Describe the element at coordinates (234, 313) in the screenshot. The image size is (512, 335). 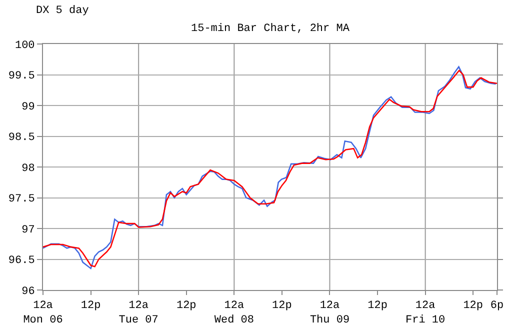
I see `x-tick-label: 12a Wed 08` at that location.